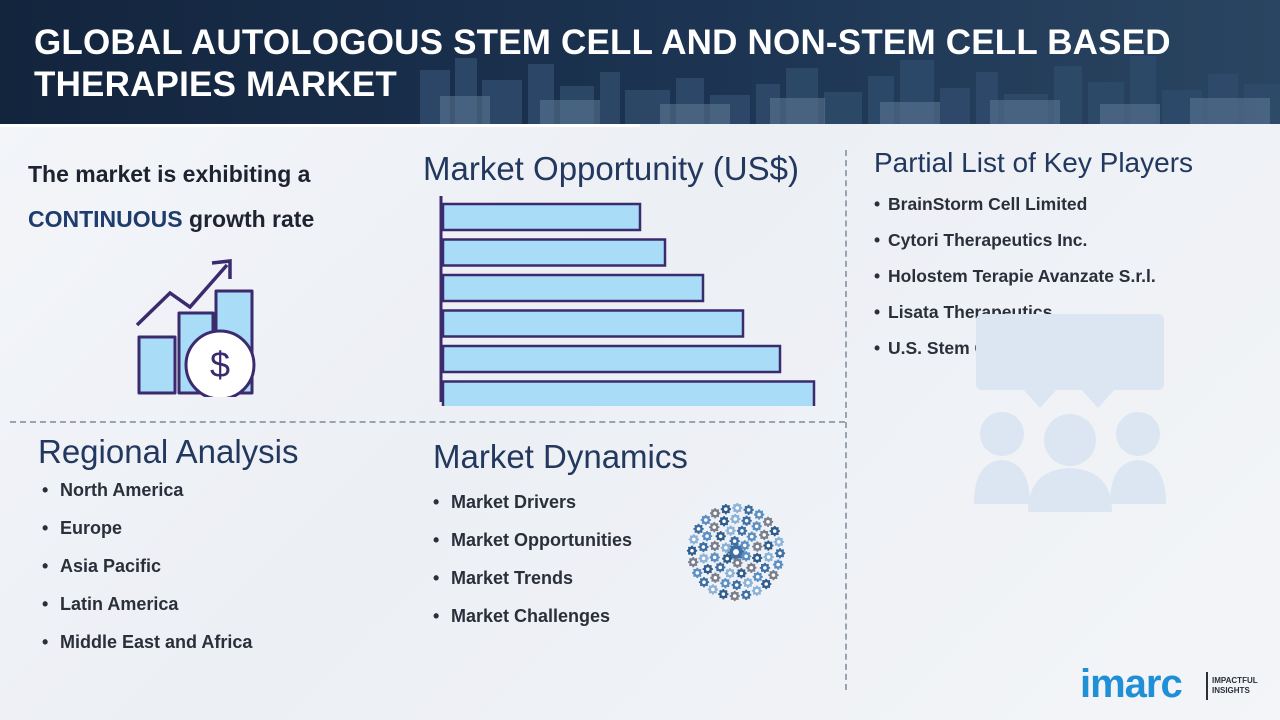  Describe the element at coordinates (1242, 686) in the screenshot. I see `logo-tagline: IMPACTFUL INSIGHTS` at that location.